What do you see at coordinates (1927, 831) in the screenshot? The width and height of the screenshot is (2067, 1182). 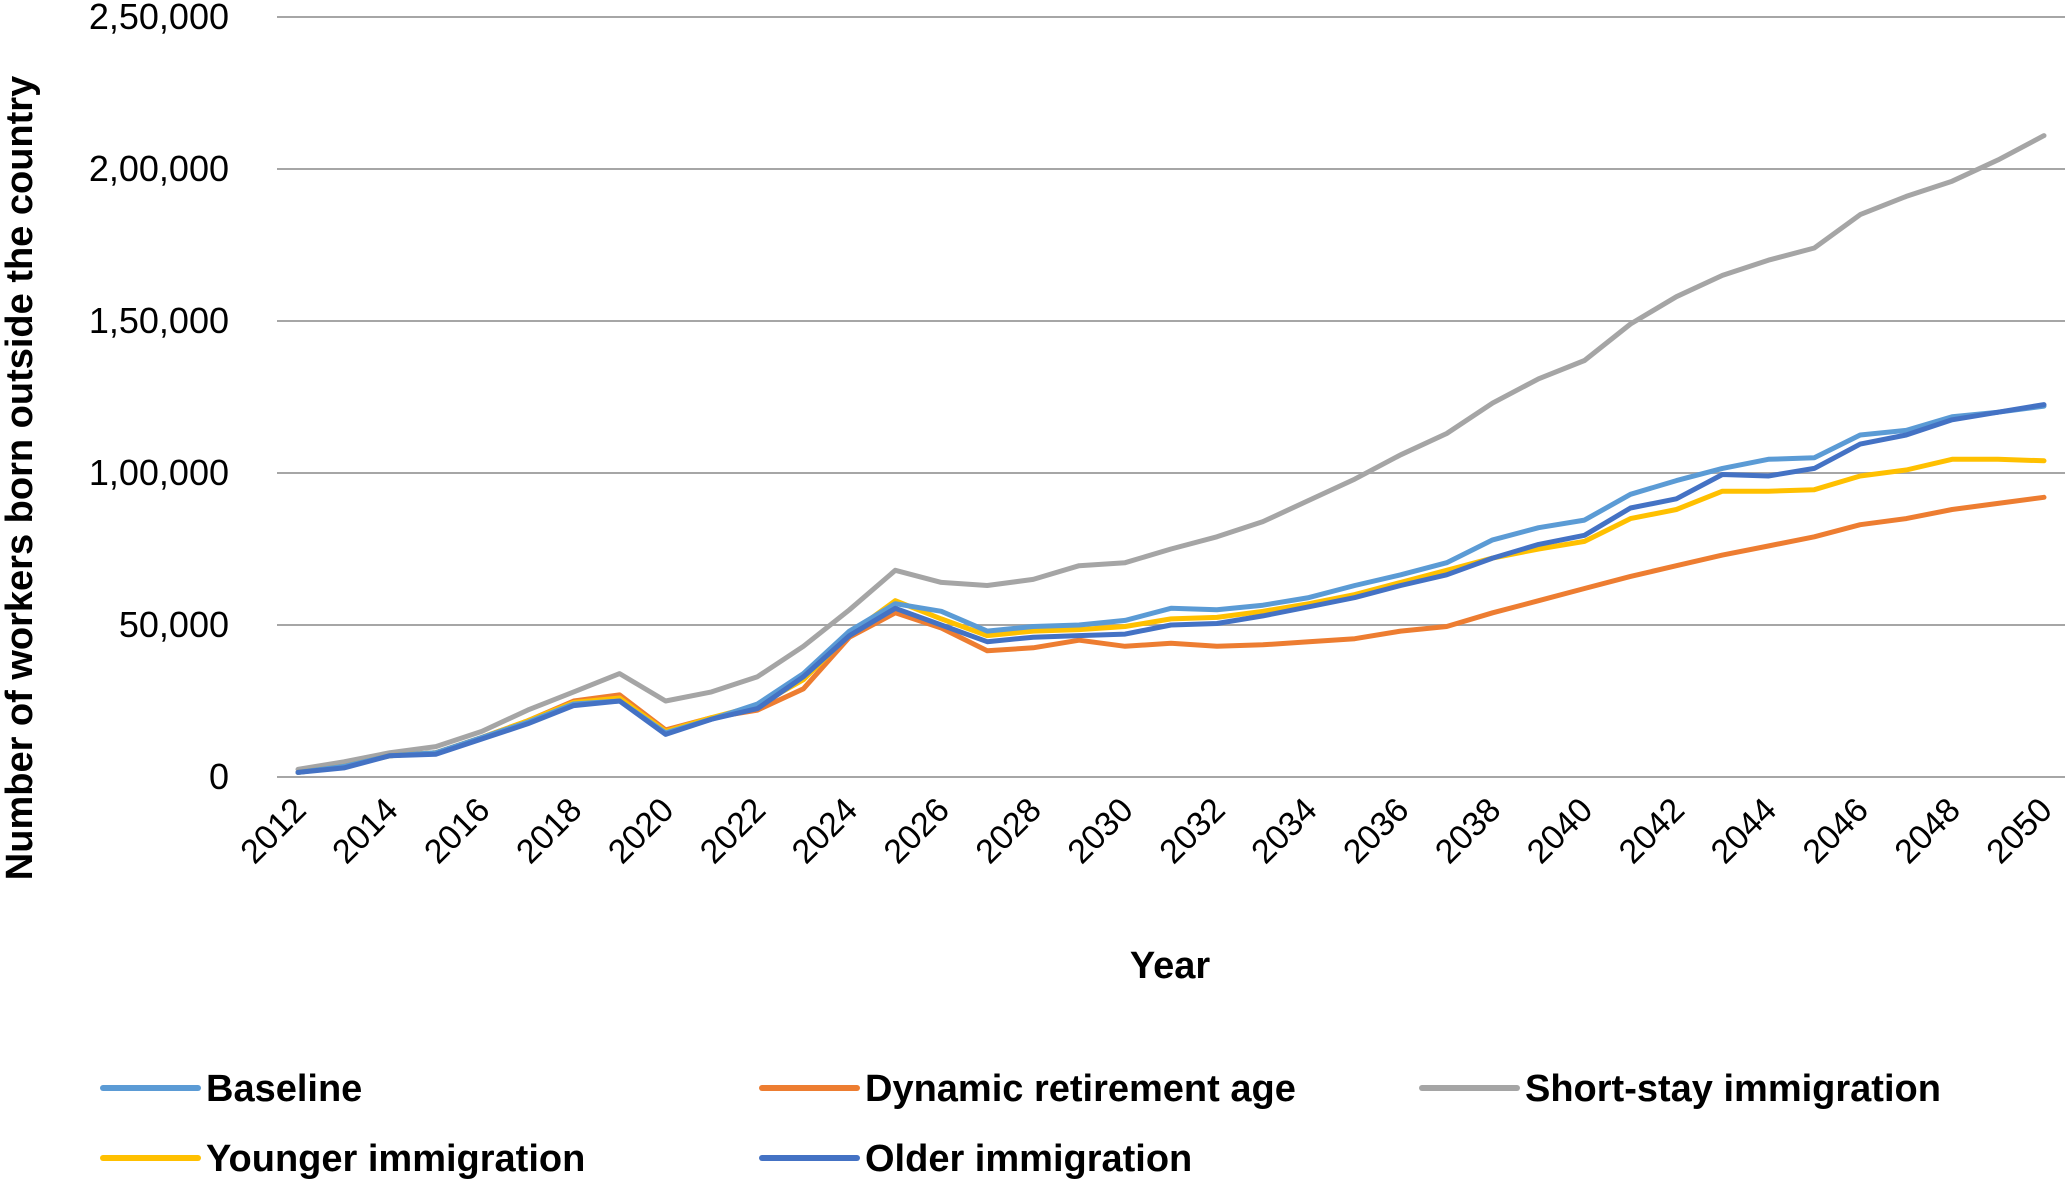 I see `x-tick-label: 2048` at bounding box center [1927, 831].